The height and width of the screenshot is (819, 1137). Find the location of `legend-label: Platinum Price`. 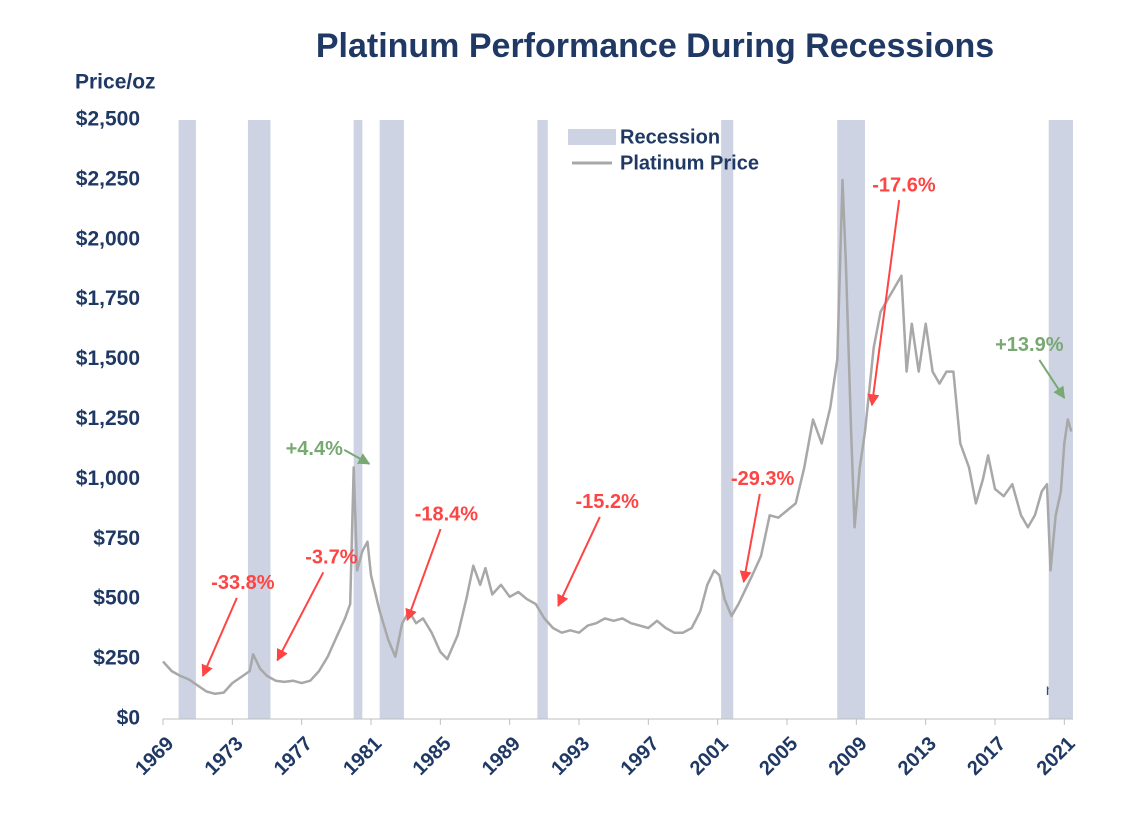

legend-label: Platinum Price is located at coordinates (689, 163).